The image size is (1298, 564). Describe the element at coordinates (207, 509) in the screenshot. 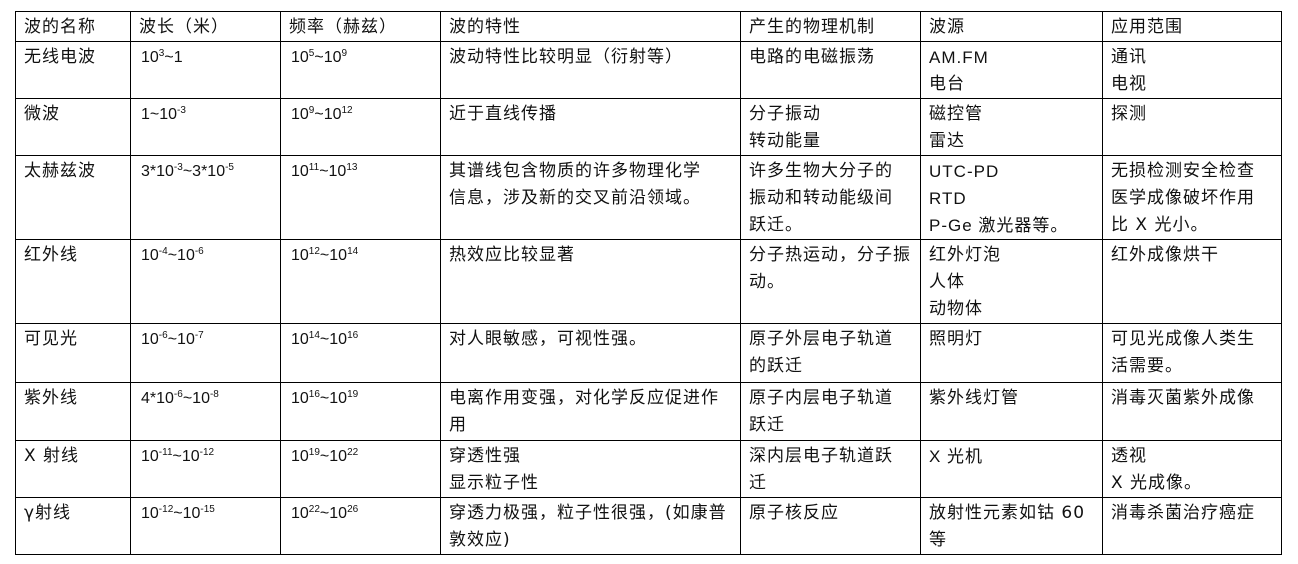

I see `exponent: -15` at that location.